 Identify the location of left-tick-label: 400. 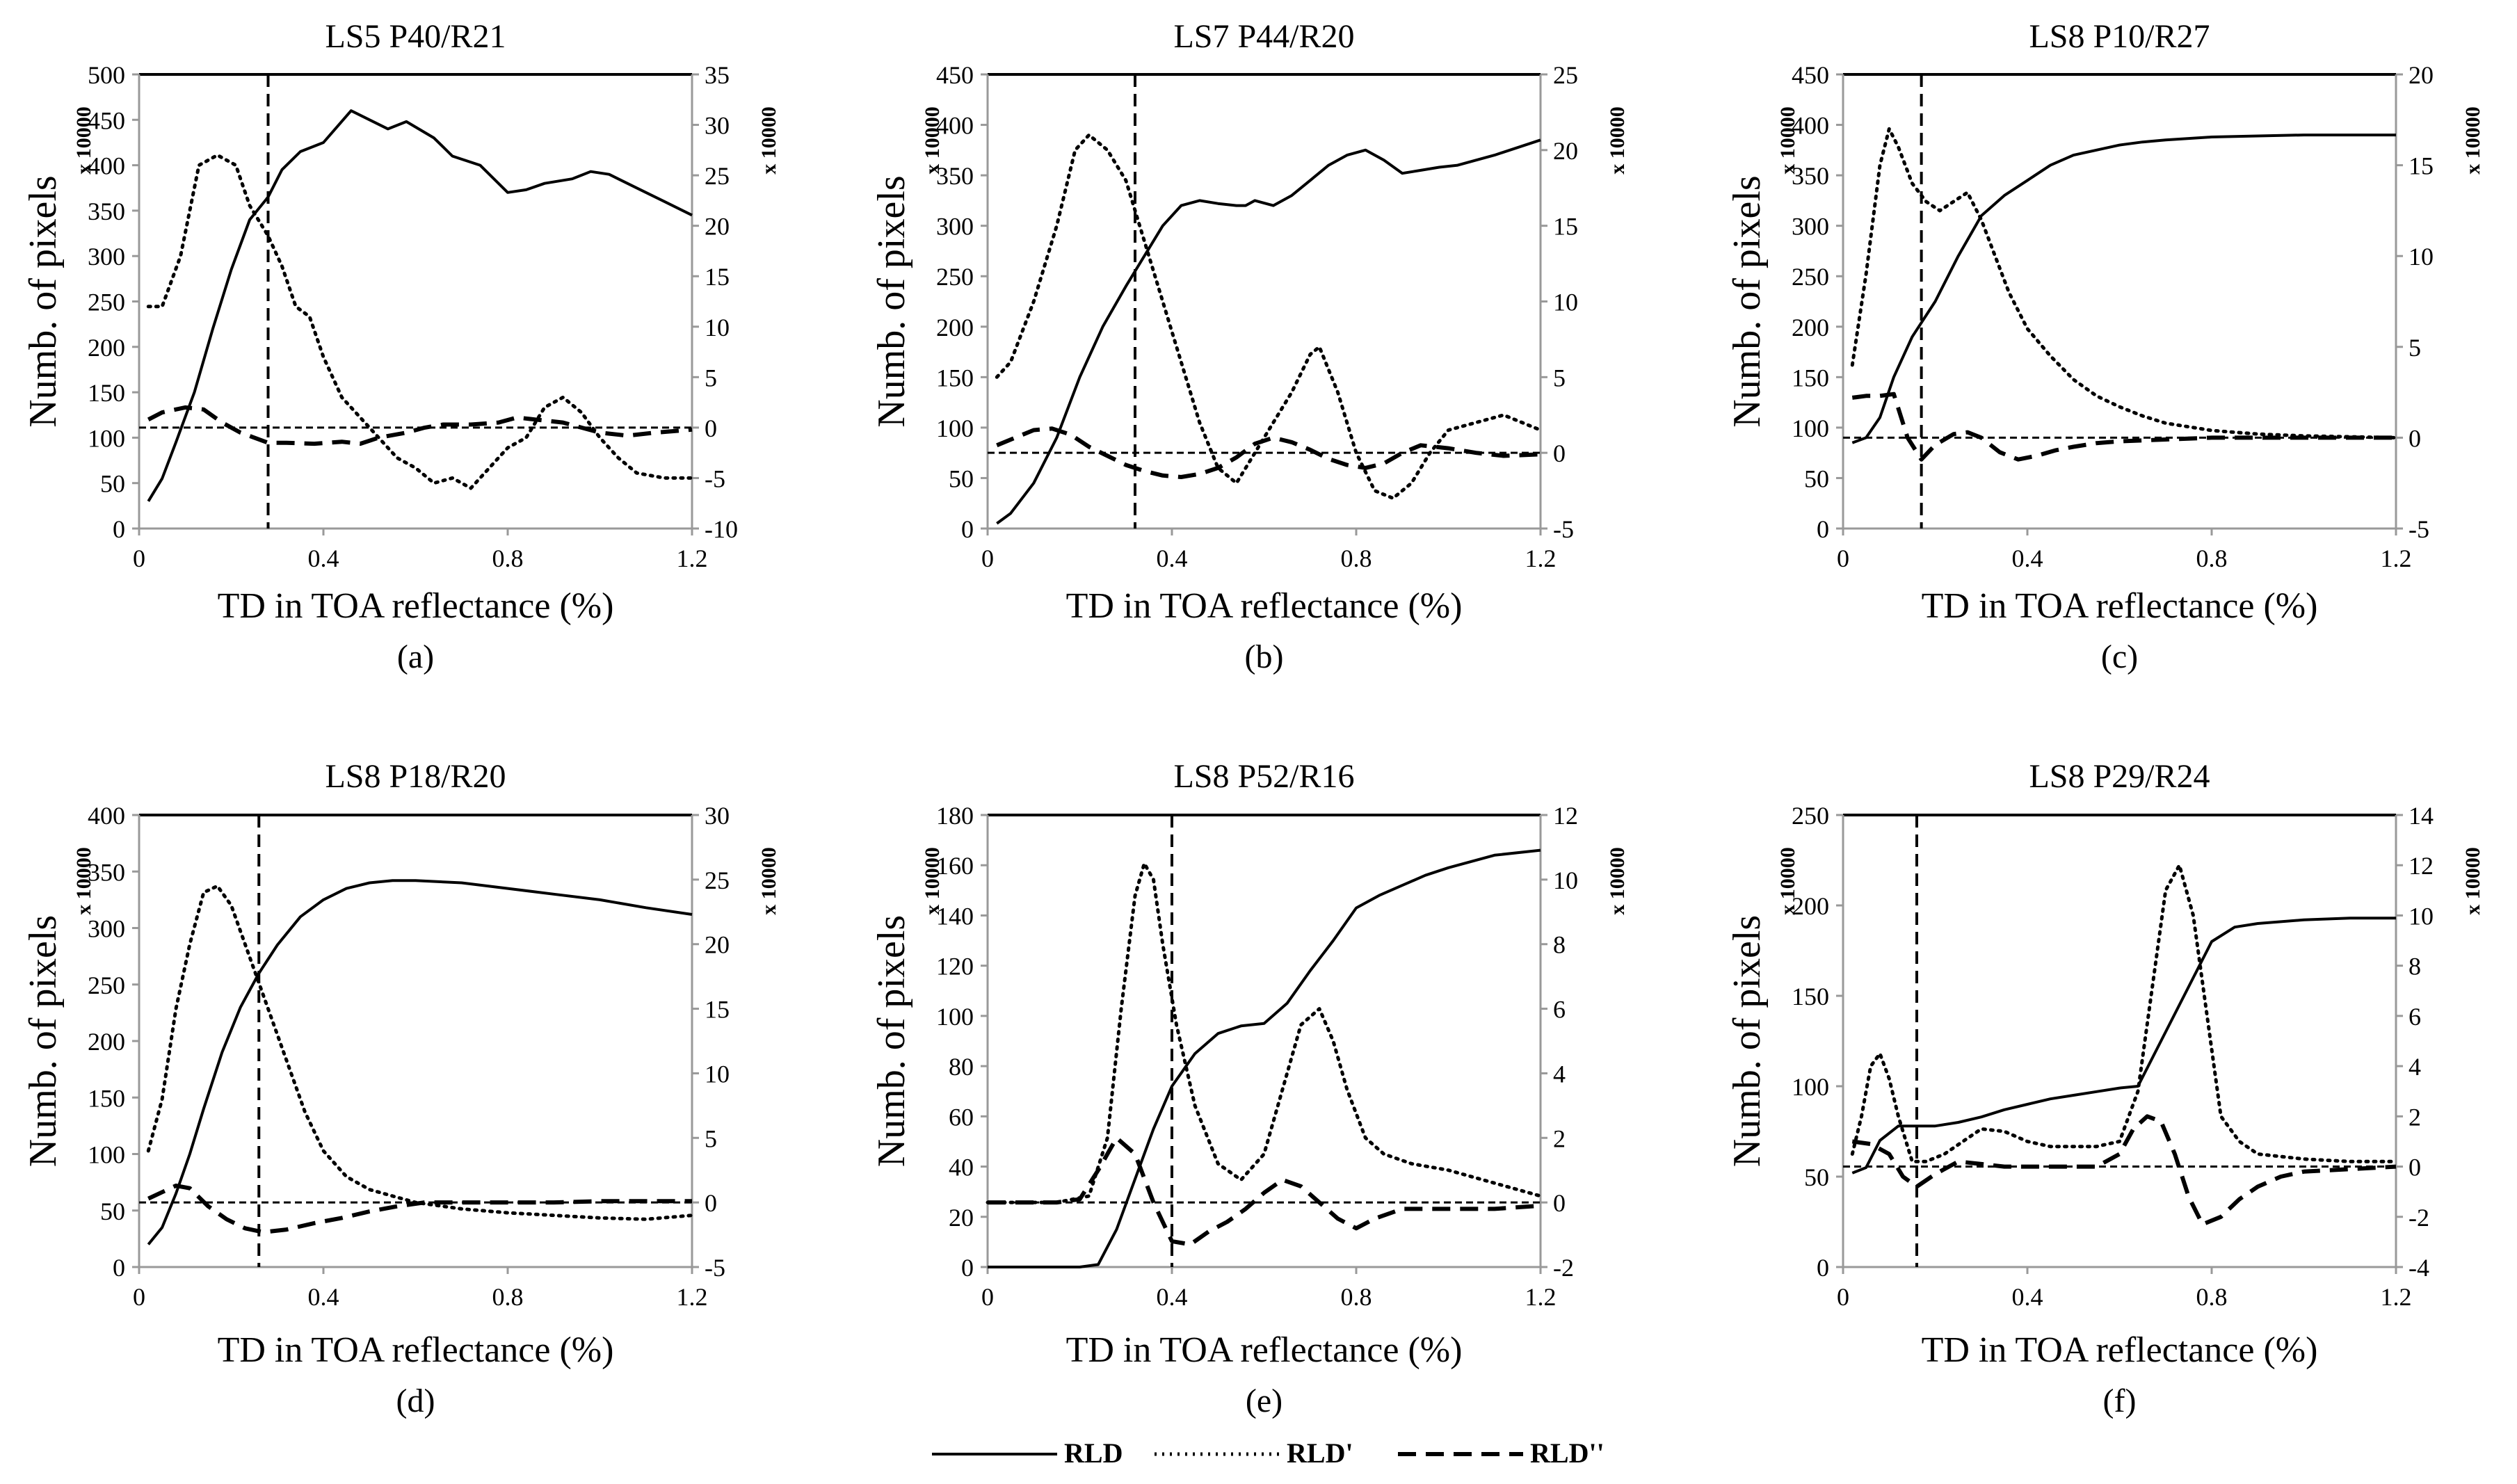
(1810, 126).